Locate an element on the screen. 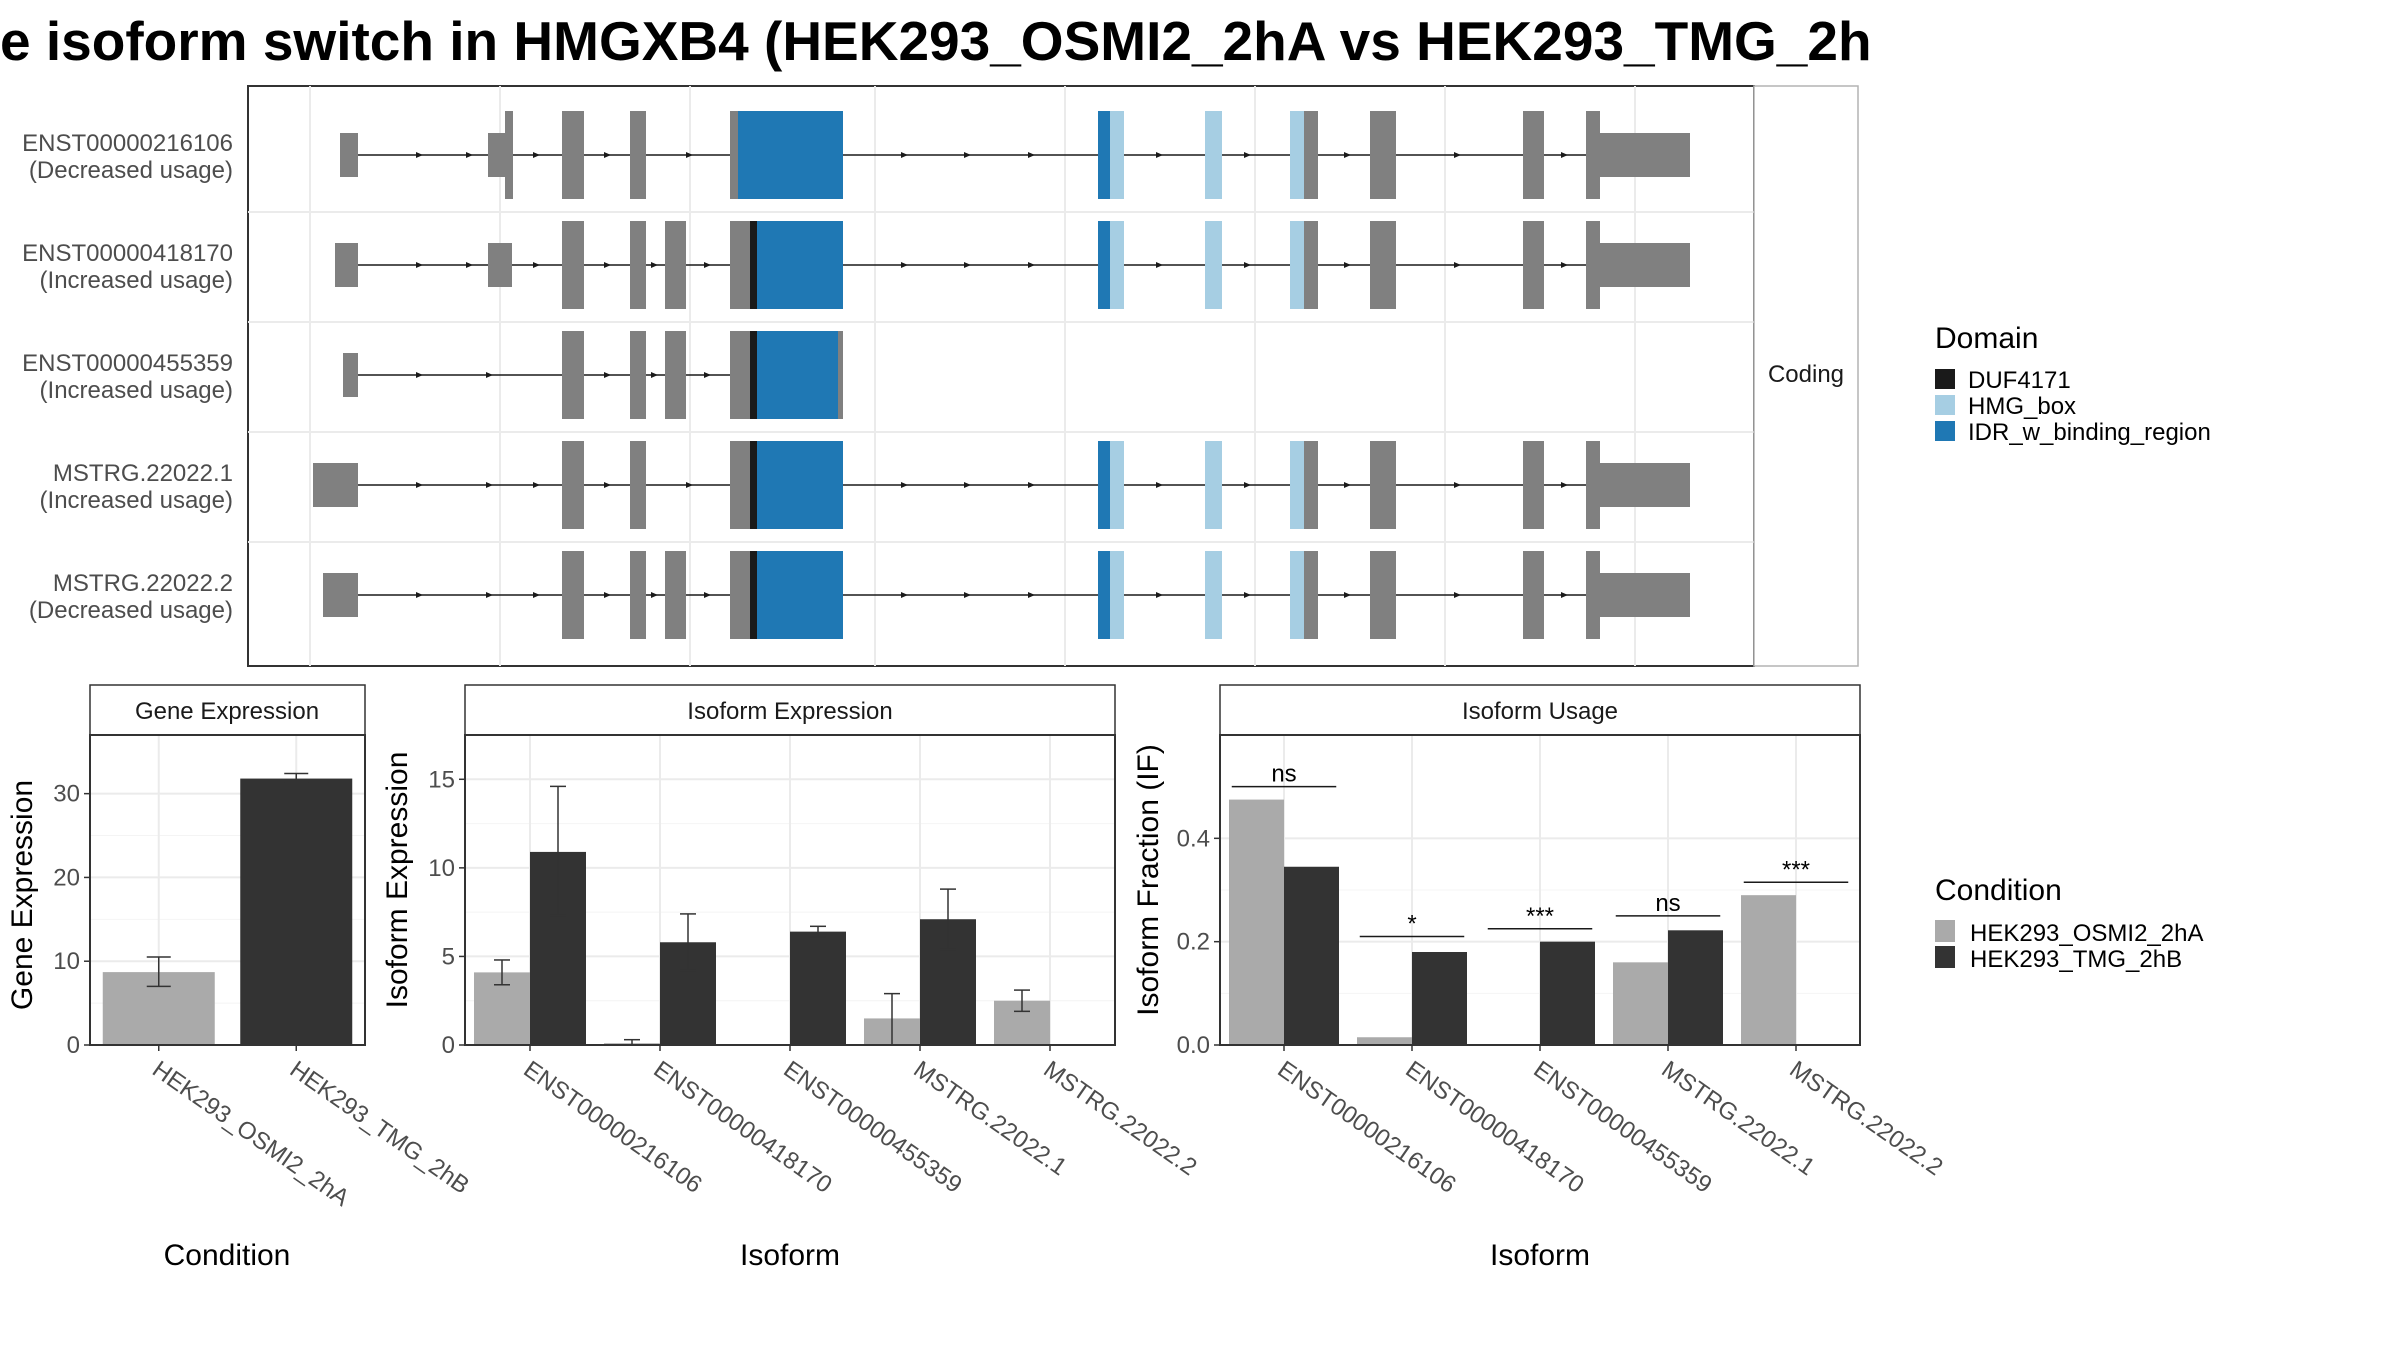 The image size is (2400, 1350). gene-expression-strip is located at coordinates (227, 710).